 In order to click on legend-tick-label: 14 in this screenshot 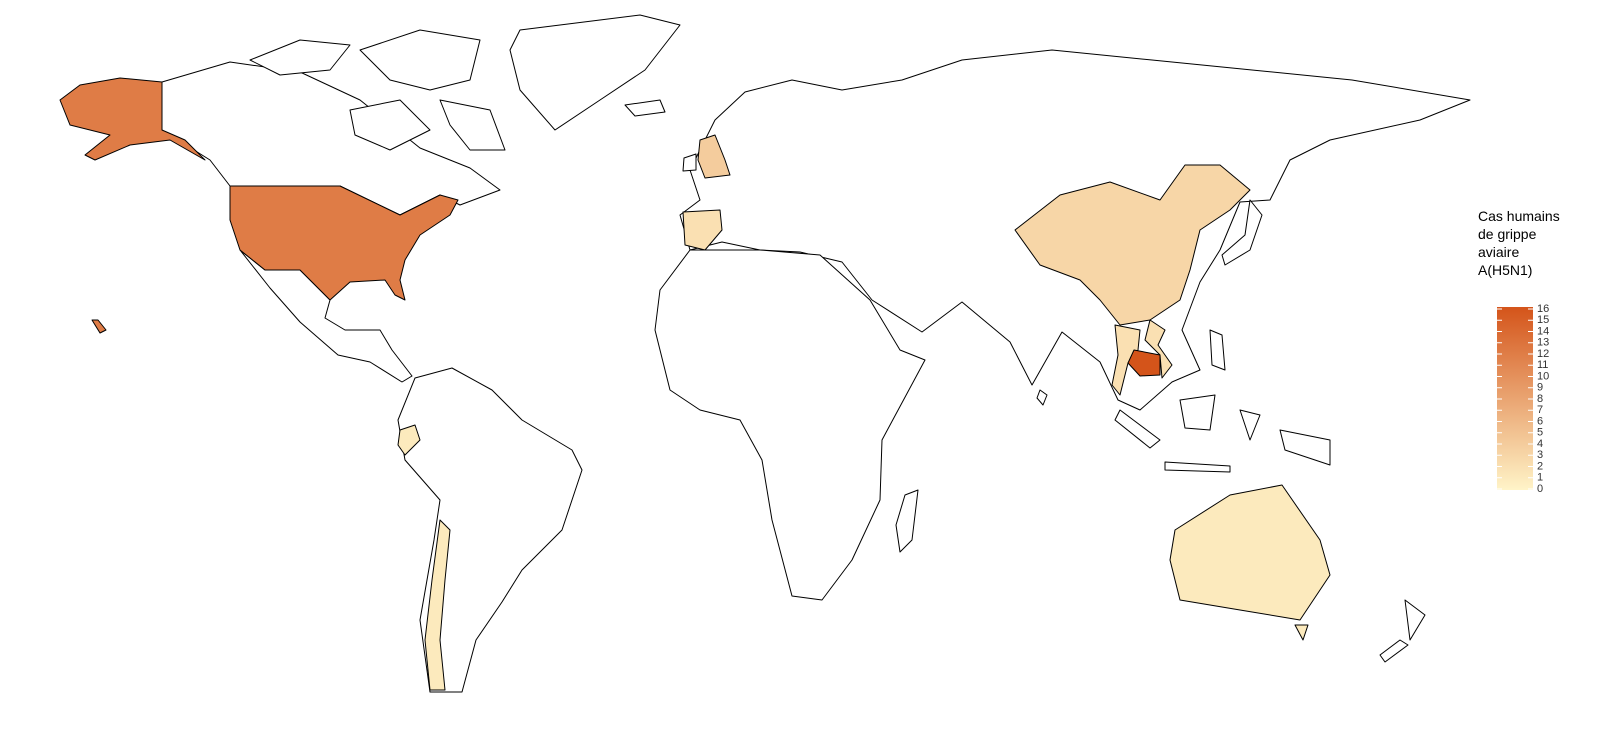, I will do `click(1543, 331)`.